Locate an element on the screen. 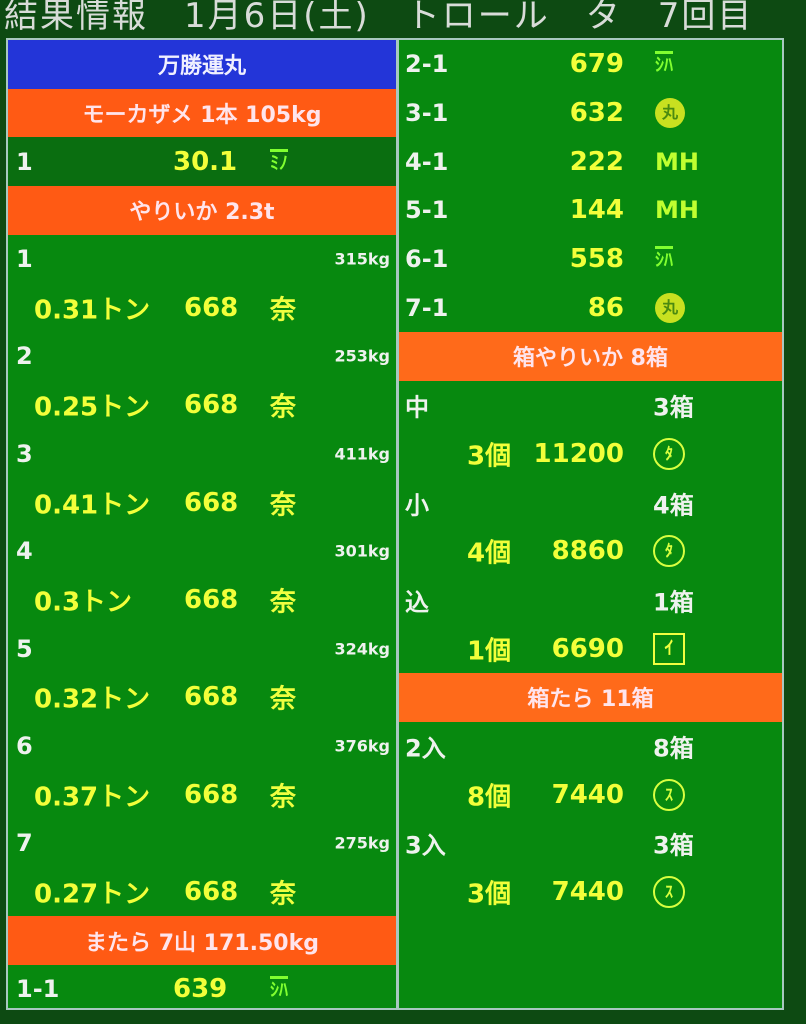 Image resolution: width=806 pixels, height=1024 pixels. lot-row: 6 376kg is located at coordinates (202, 746).